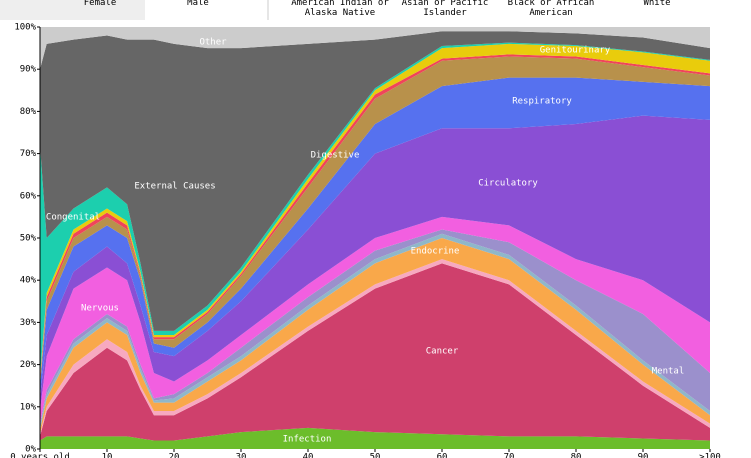  Describe the element at coordinates (442, 455) in the screenshot. I see `x-tick-label: 60` at that location.